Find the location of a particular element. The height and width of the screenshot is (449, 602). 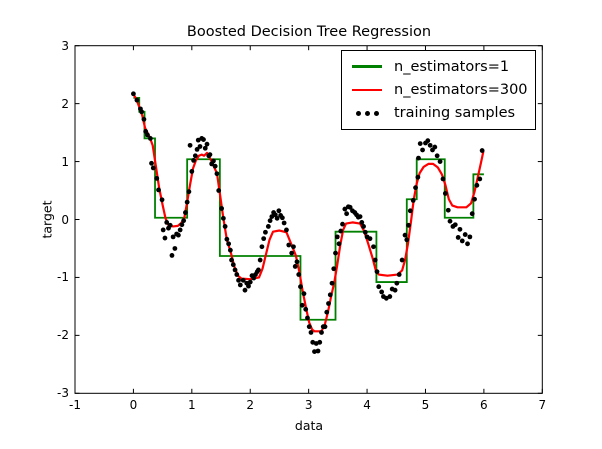

x-axis-label: data is located at coordinates (309, 425).